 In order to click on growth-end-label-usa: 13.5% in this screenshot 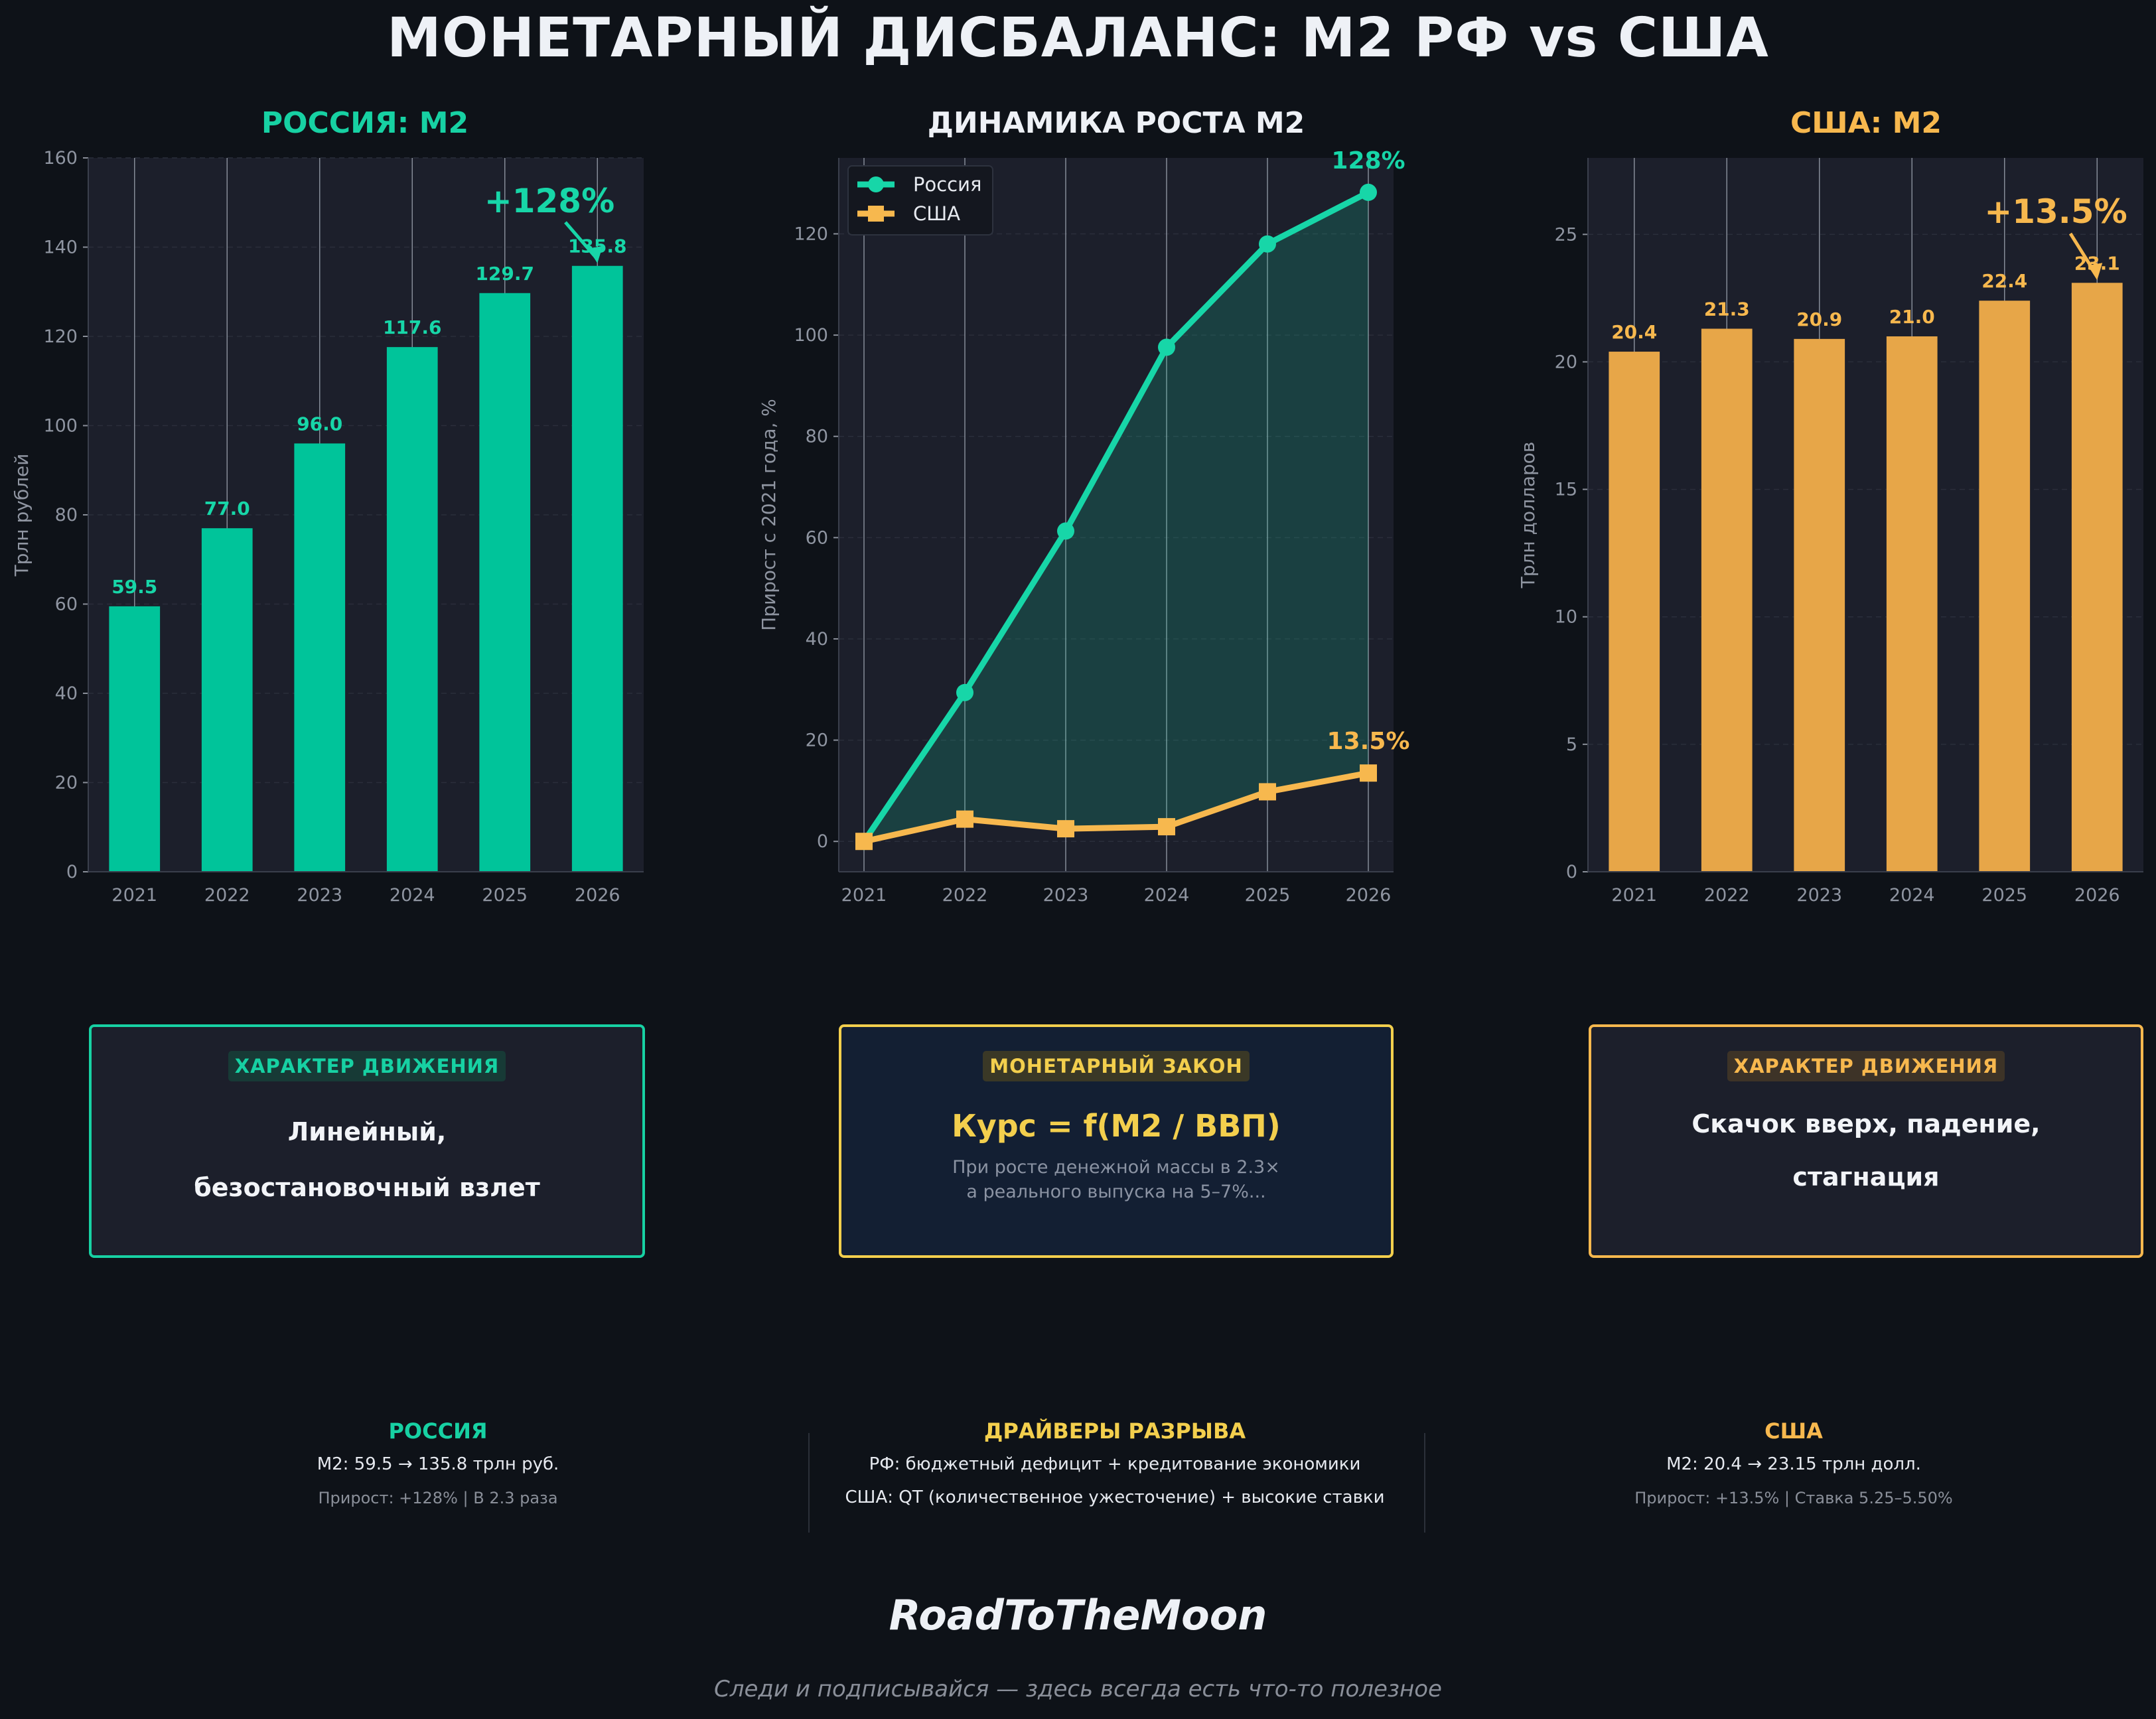, I will do `click(1369, 741)`.